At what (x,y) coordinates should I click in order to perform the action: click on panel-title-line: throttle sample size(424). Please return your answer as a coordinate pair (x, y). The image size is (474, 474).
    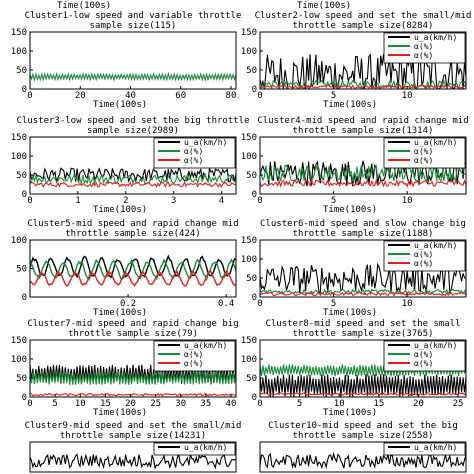
    Looking at the image, I should click on (132, 234).